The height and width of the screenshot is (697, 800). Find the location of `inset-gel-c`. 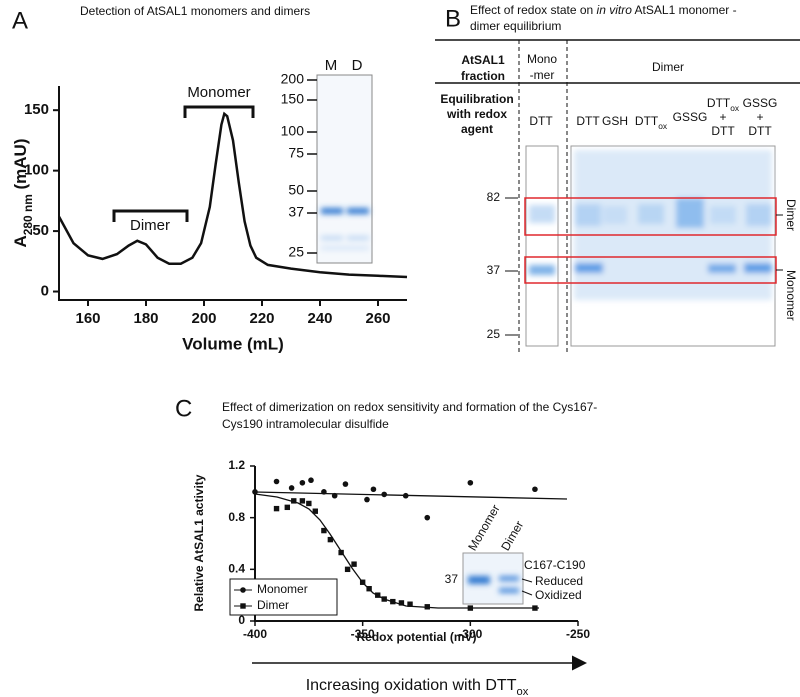

inset-gel-c is located at coordinates (497, 578).